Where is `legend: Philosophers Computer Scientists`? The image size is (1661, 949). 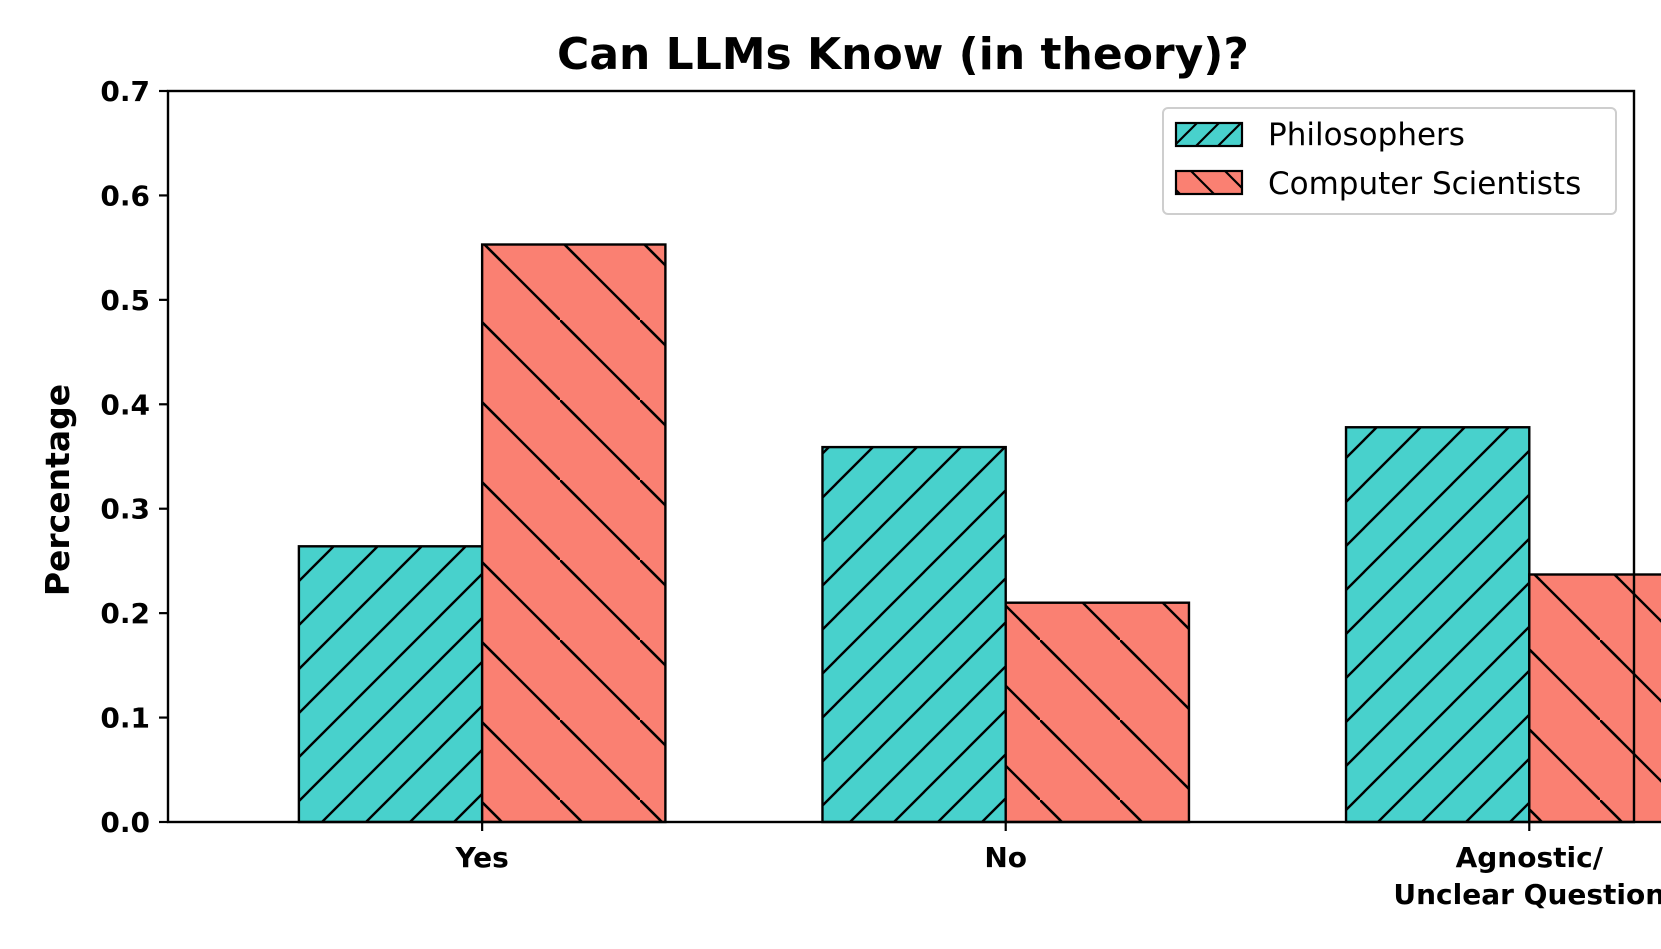 legend: Philosophers Computer Scientists is located at coordinates (1389, 161).